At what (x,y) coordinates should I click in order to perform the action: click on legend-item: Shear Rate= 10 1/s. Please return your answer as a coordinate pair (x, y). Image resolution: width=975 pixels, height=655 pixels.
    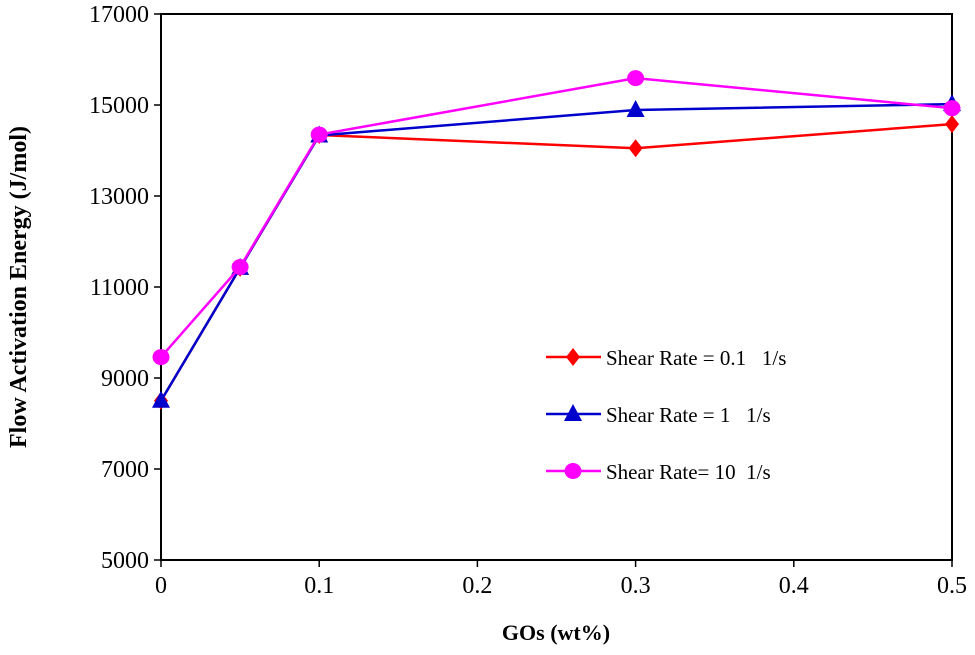
    Looking at the image, I should click on (658, 472).